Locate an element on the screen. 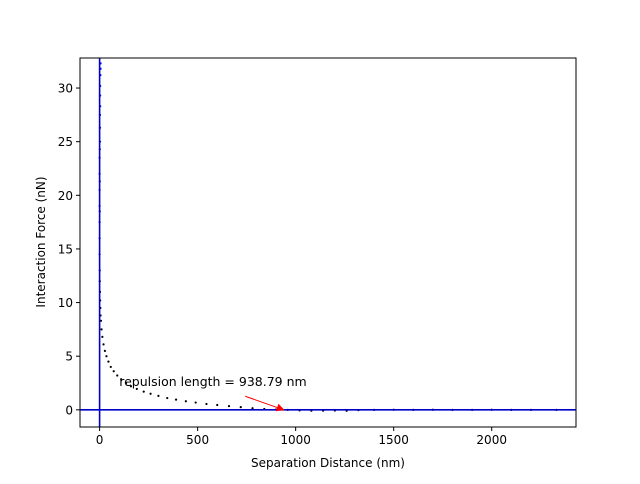 The height and width of the screenshot is (484, 640). annotation-arrow is located at coordinates (265, 403).